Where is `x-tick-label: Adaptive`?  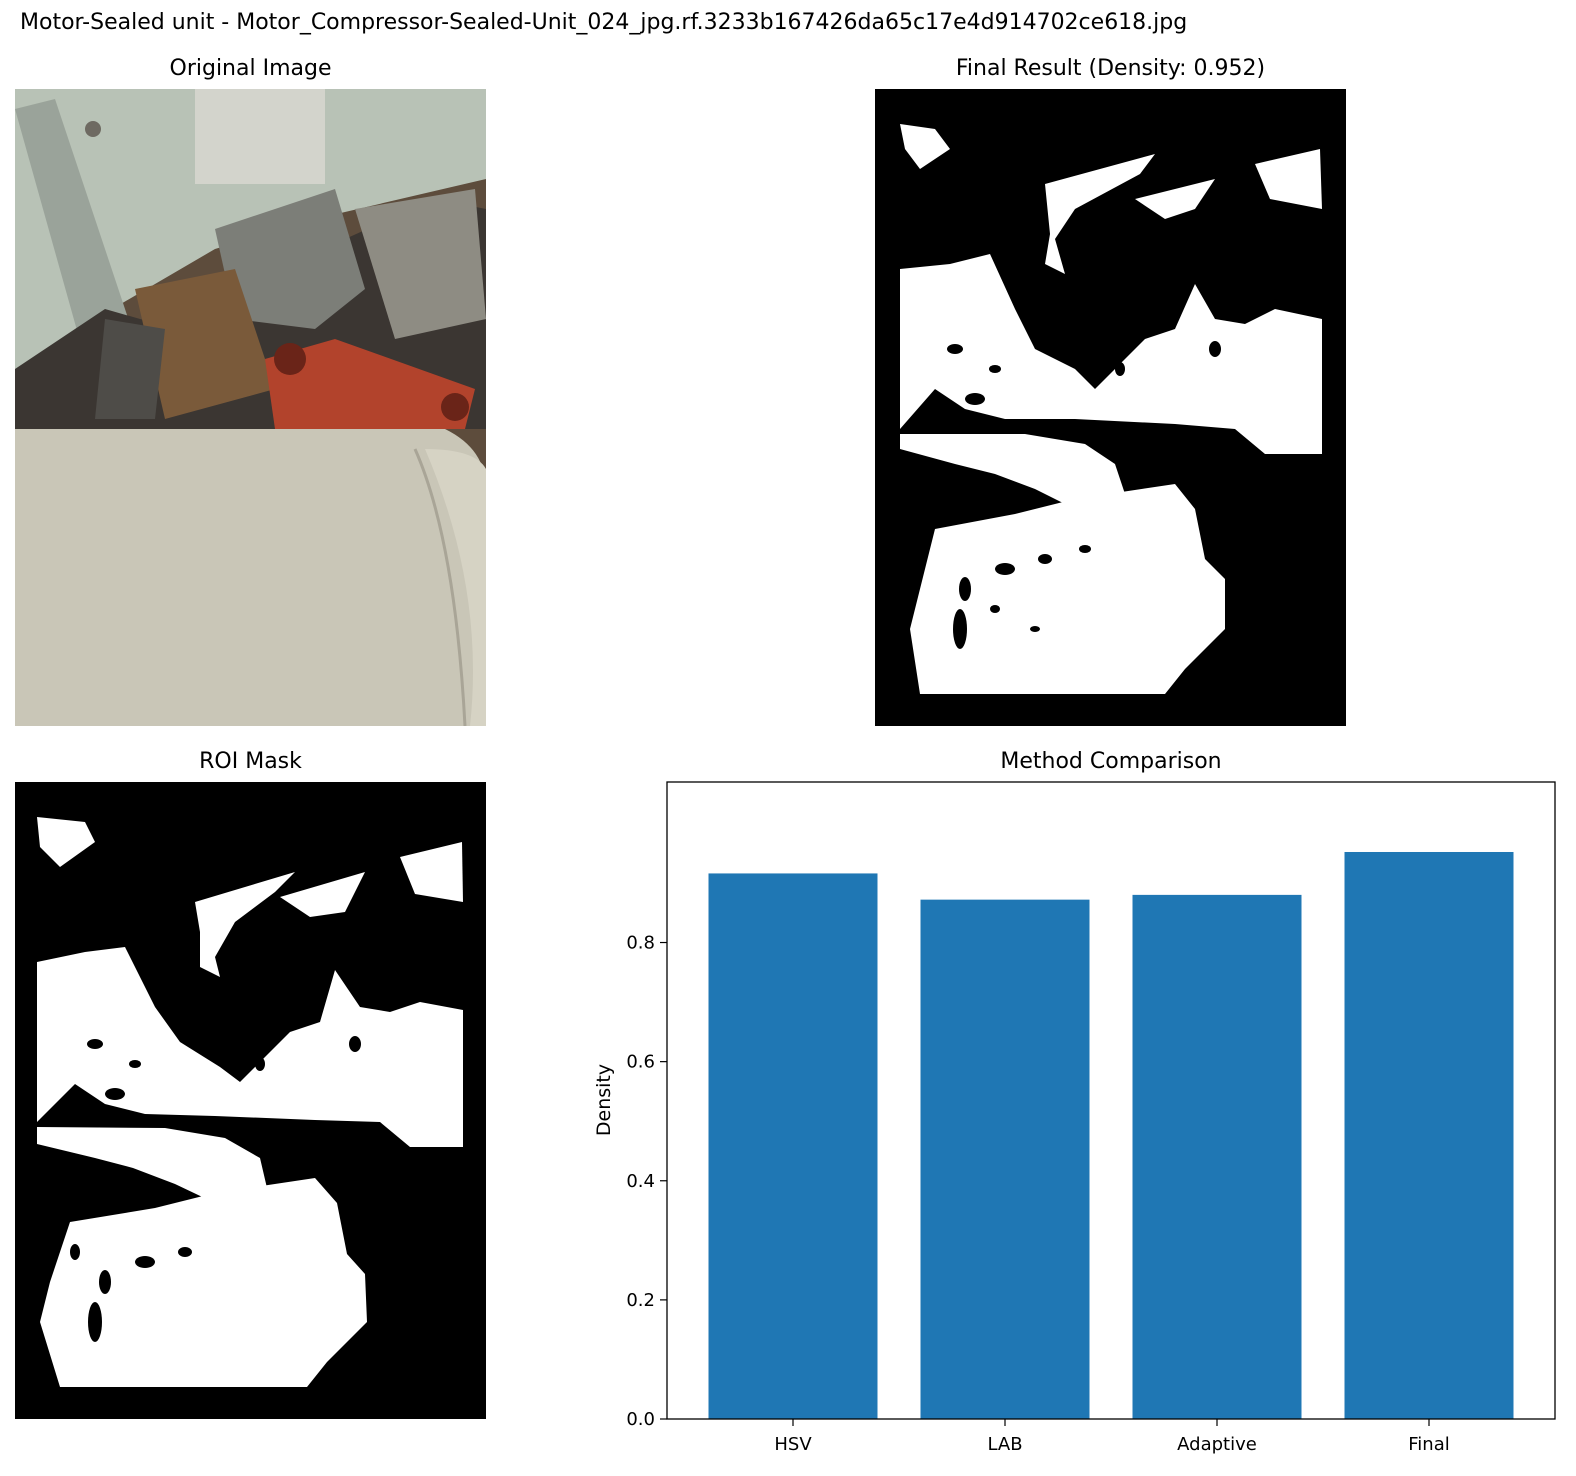
x-tick-label: Adaptive is located at coordinates (1217, 1444).